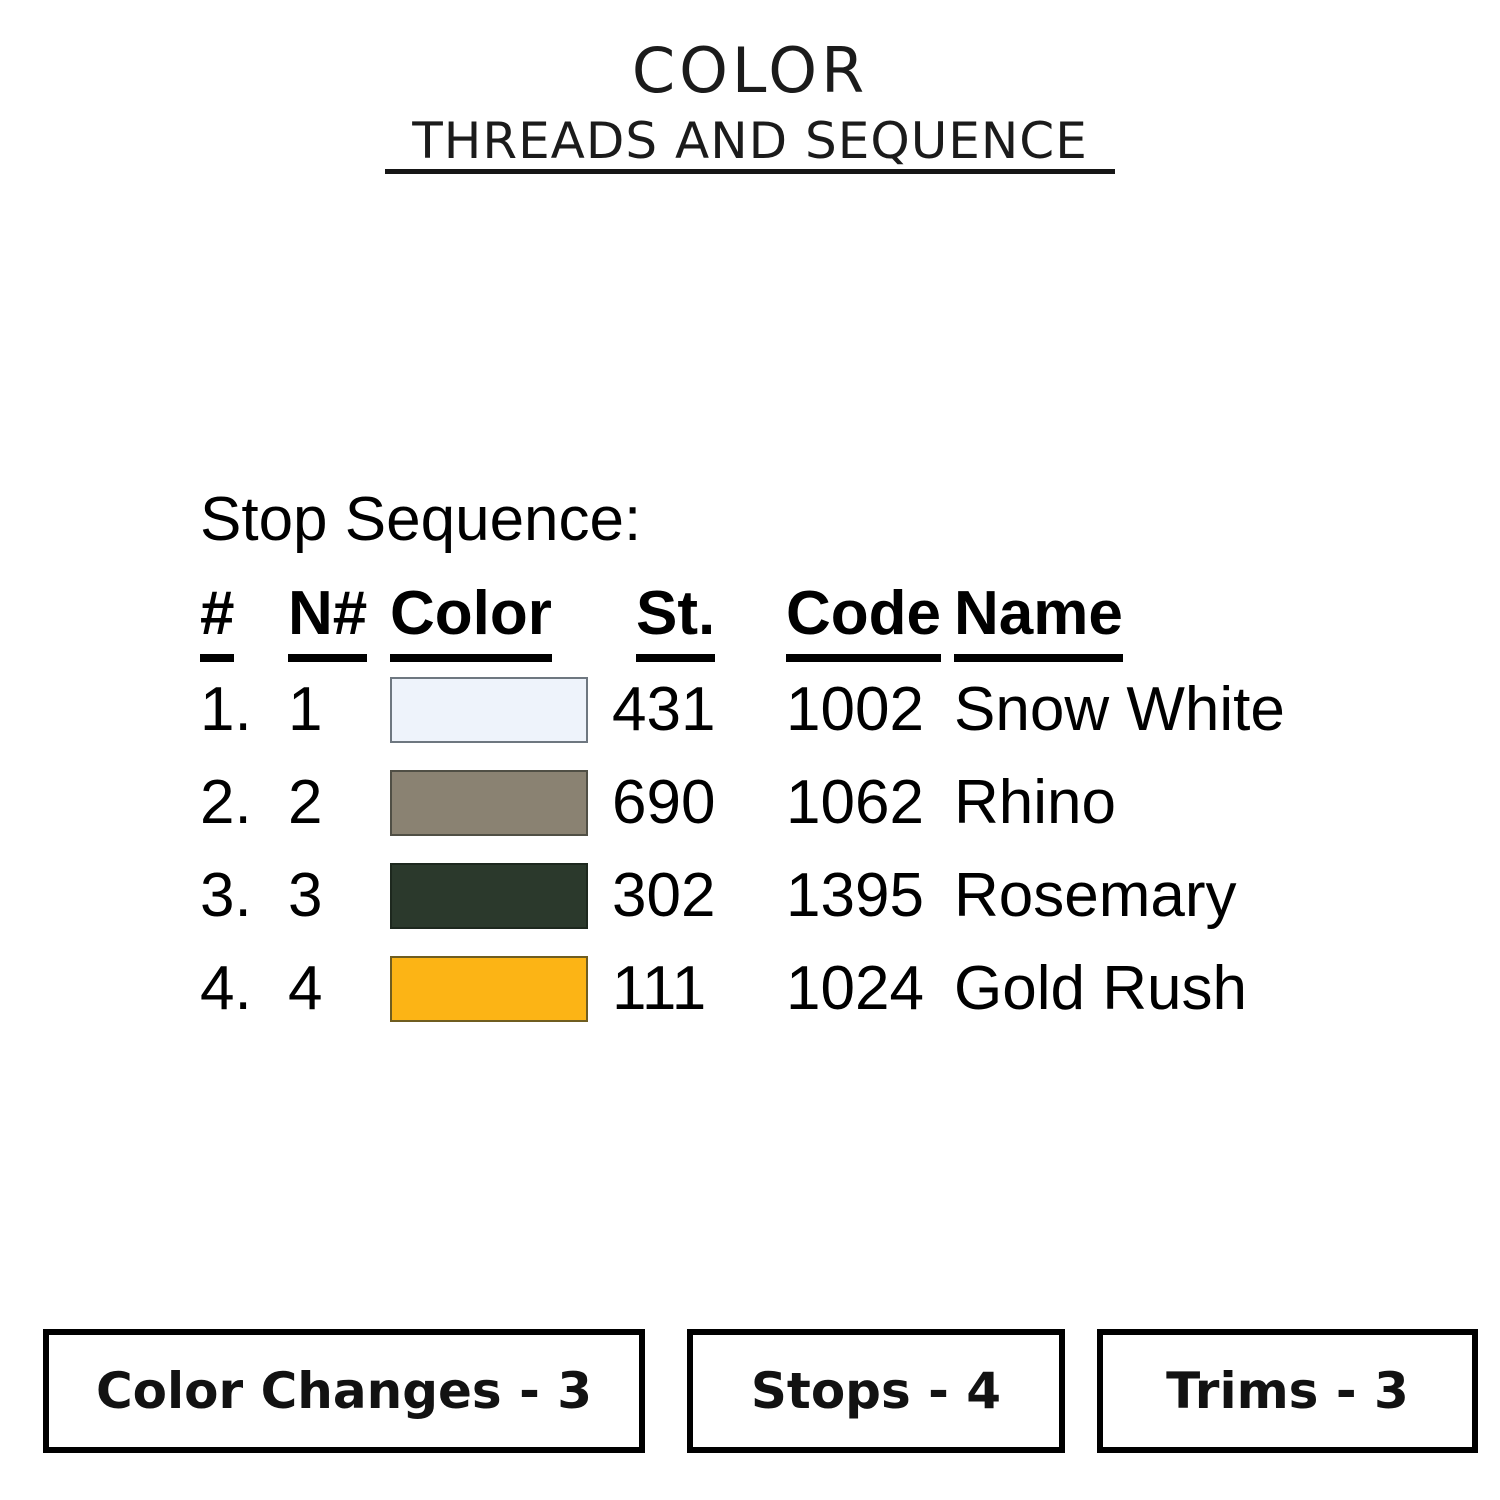 This screenshot has height=1500, width=1500. Describe the element at coordinates (305, 709) in the screenshot. I see `needle-number: 1` at that location.